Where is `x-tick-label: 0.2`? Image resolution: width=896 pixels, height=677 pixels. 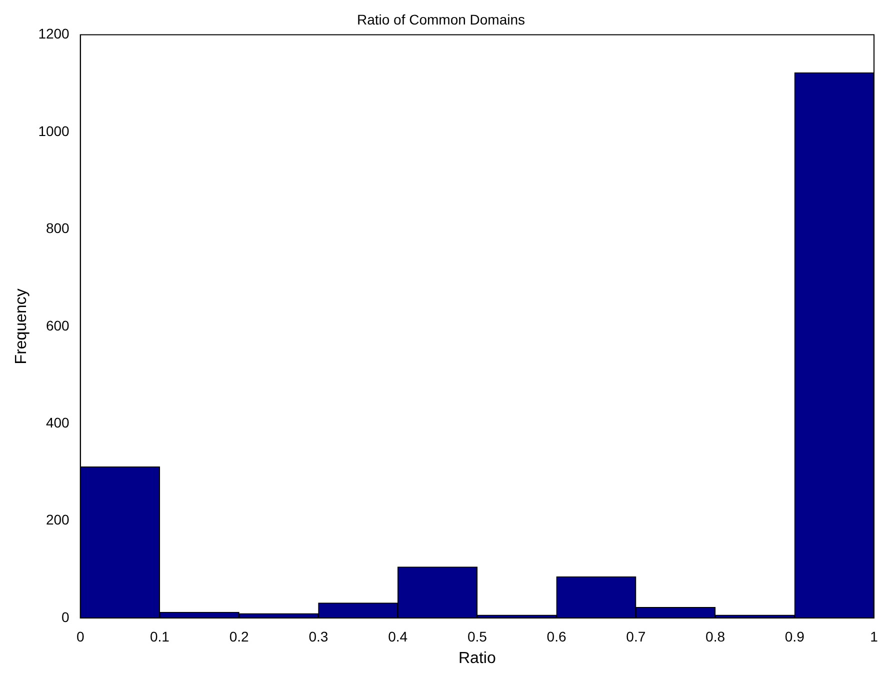
x-tick-label: 0.2 is located at coordinates (239, 636).